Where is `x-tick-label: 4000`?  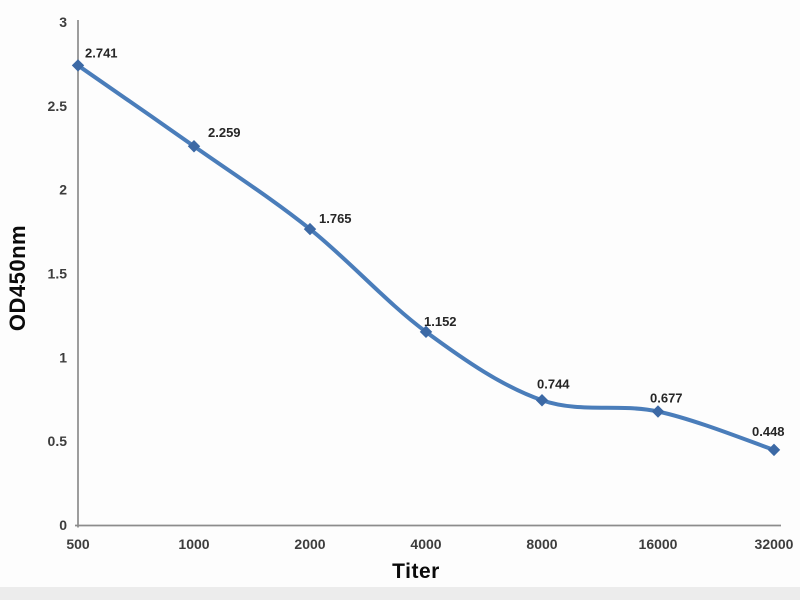 x-tick-label: 4000 is located at coordinates (425, 544).